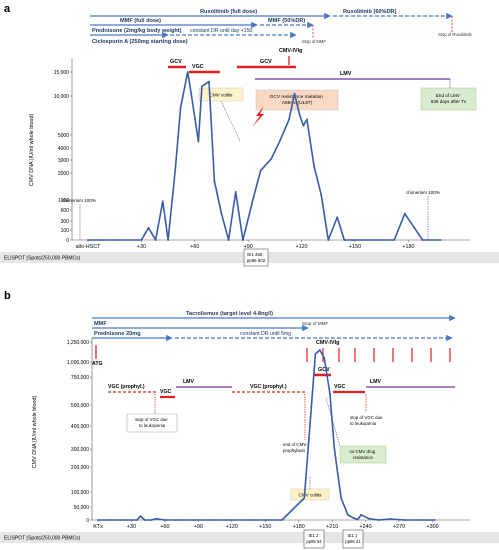 The image size is (499, 550). What do you see at coordinates (80, 468) in the screenshot?
I see `y-tick-label: 200,000` at bounding box center [80, 468].